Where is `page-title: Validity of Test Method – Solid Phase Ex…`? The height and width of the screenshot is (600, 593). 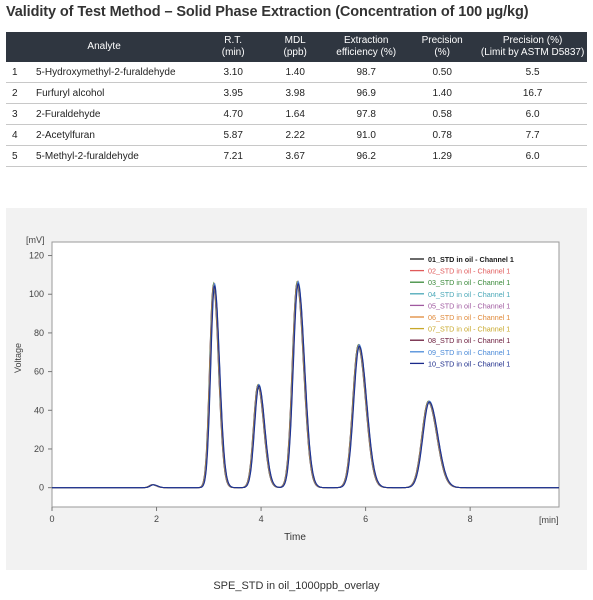 page-title: Validity of Test Method – Solid Phase Ex… is located at coordinates (267, 12).